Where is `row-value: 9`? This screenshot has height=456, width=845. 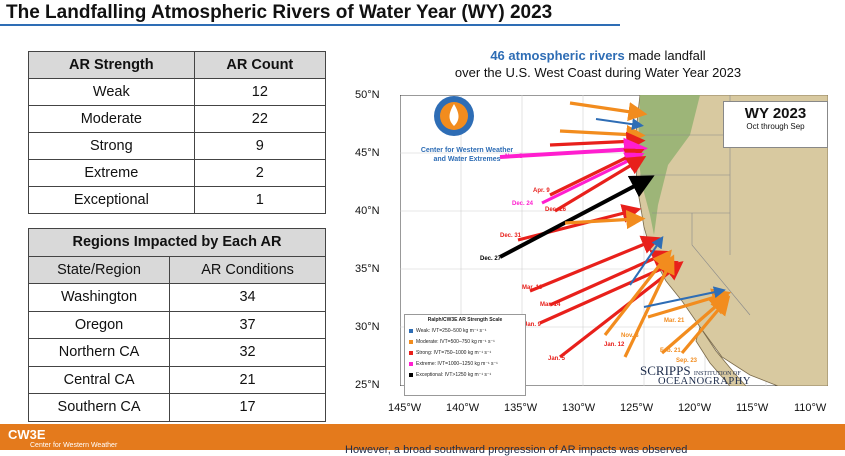
row-value: 9 is located at coordinates (260, 146).